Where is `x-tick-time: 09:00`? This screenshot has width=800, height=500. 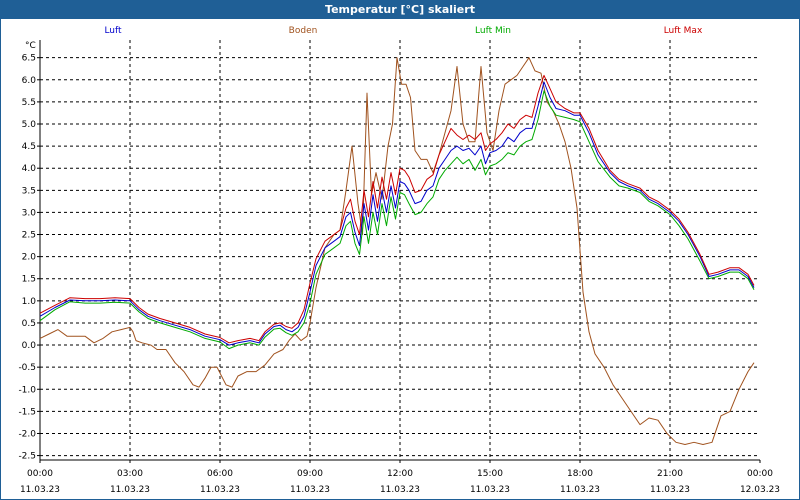
x-tick-time: 09:00 is located at coordinates (310, 474).